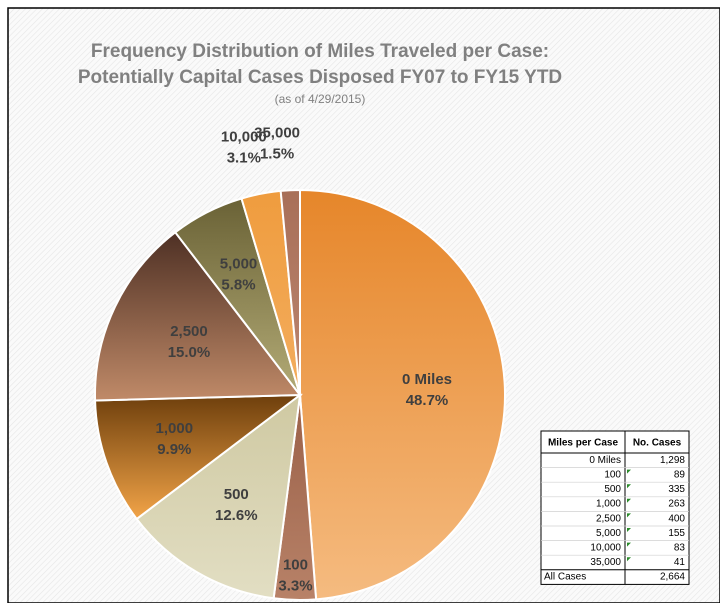 The height and width of the screenshot is (603, 720). What do you see at coordinates (244, 137) in the screenshot?
I see `slice-category: 10,000` at bounding box center [244, 137].